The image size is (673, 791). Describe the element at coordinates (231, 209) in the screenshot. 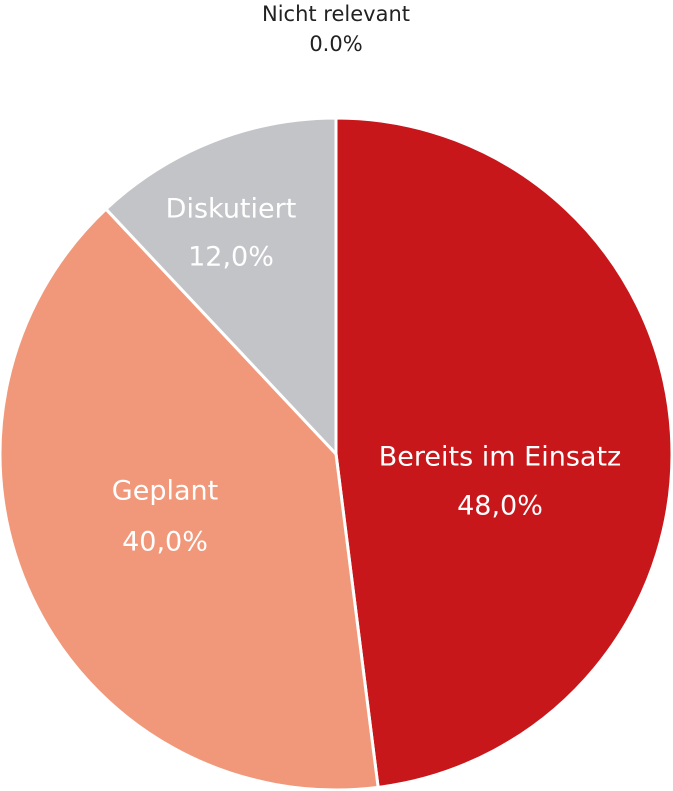

I see `slice-label-diskutiert: Diskutiert` at that location.